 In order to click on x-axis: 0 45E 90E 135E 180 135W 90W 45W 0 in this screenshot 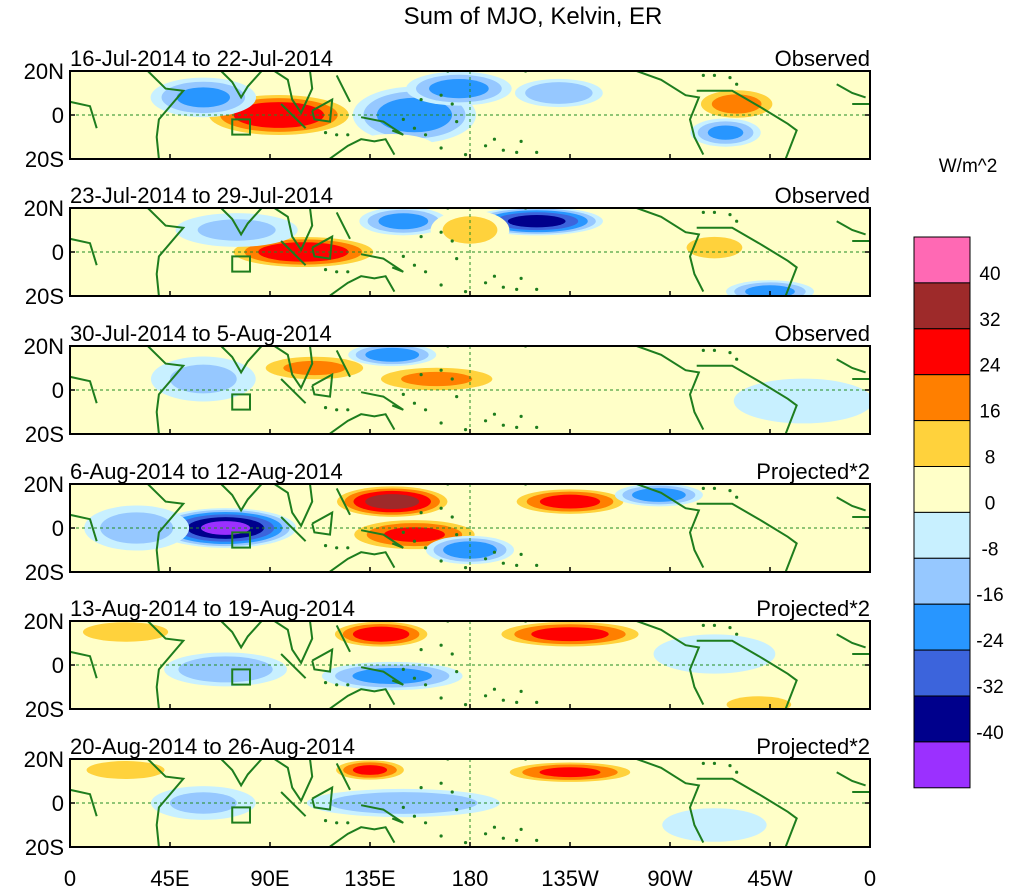, I will do `click(470, 877)`.